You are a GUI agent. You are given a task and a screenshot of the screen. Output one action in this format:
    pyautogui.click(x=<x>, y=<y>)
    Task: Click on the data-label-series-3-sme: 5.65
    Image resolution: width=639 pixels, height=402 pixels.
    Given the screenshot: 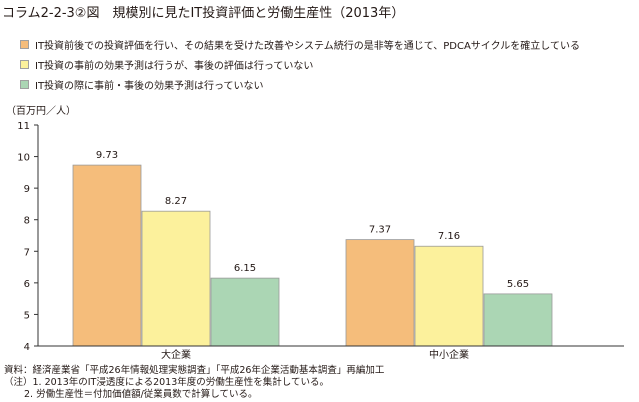 What is the action you would take?
    pyautogui.click(x=518, y=284)
    